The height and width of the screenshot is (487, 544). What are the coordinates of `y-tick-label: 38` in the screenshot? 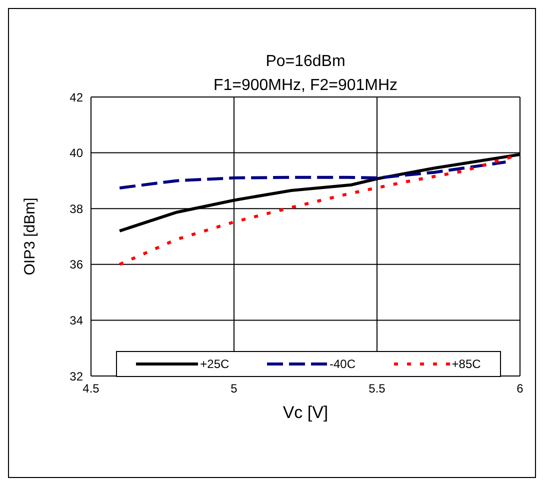 It's located at (77, 209).